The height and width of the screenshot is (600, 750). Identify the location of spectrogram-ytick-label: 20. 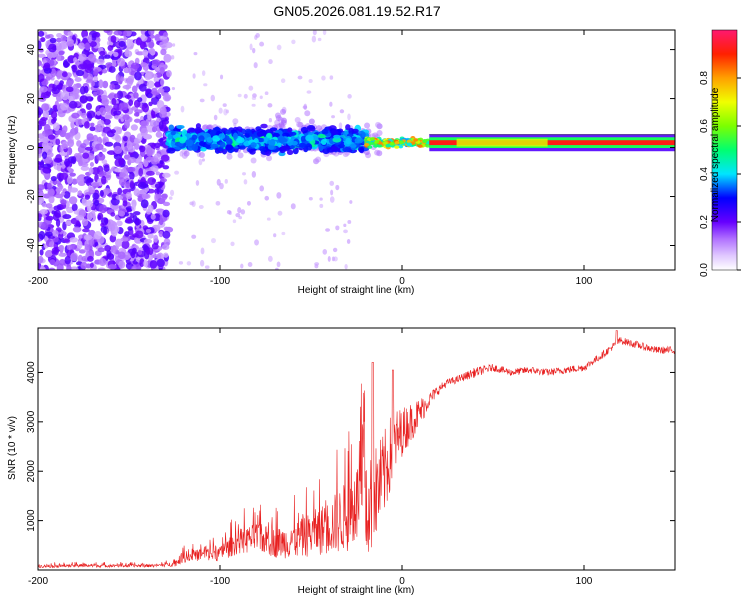
(31, 99).